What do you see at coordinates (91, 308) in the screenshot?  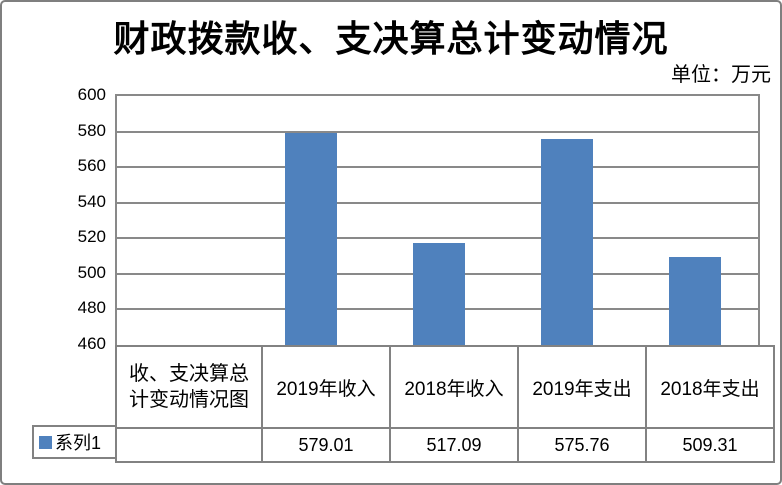 I see `y-axis-tick-label: 480` at bounding box center [91, 308].